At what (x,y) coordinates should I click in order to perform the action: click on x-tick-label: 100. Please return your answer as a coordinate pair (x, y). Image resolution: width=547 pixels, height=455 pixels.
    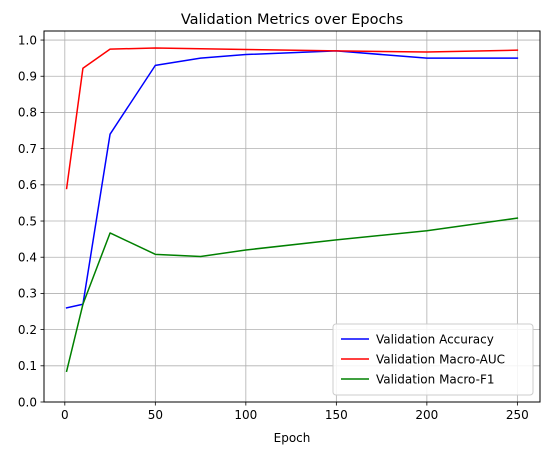
    Looking at the image, I should click on (245, 415).